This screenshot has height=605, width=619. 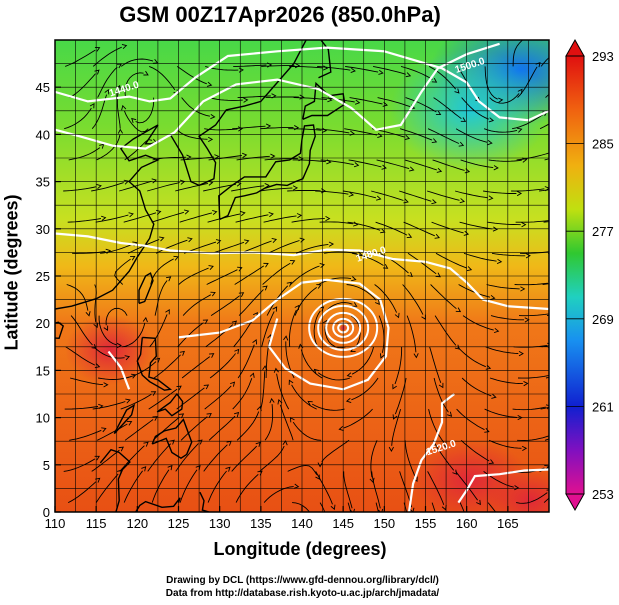 I want to click on colorbar-tick-label: 269, so click(x=603, y=319).